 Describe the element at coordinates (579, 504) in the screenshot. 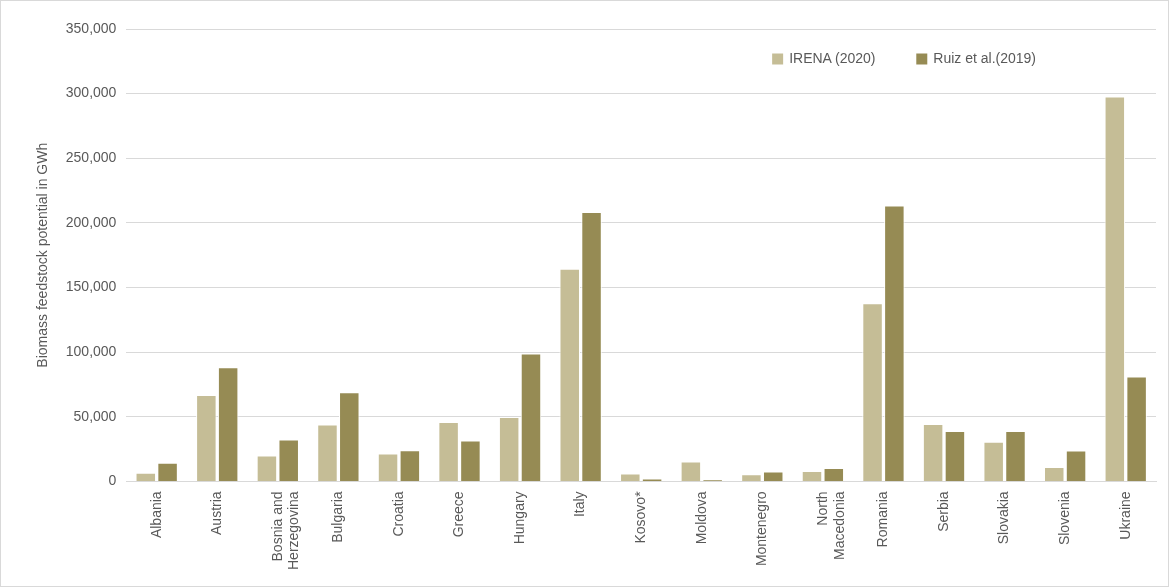

I see `x-tick-label: Italy` at that location.